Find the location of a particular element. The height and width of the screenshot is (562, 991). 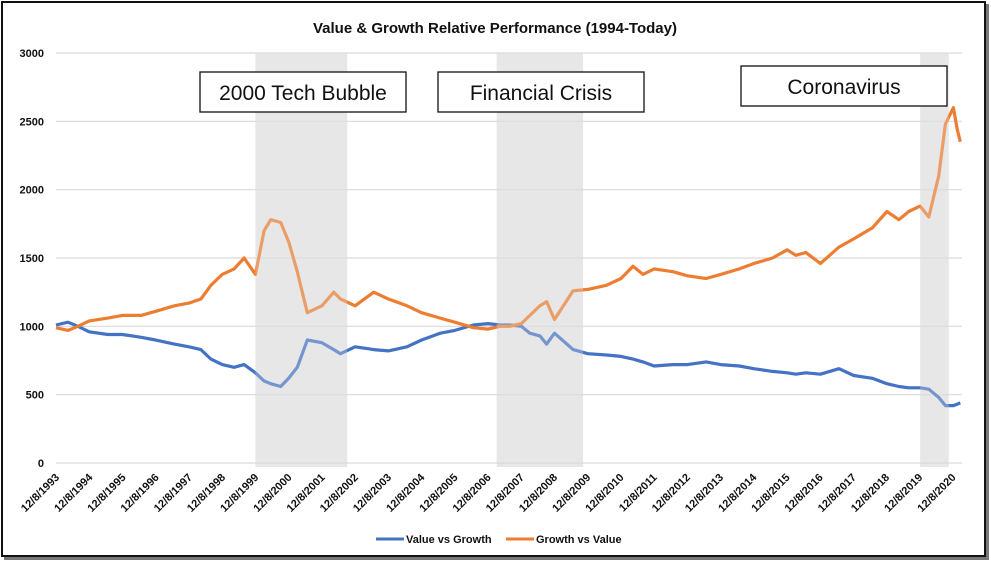

y-tick-label: 2000 is located at coordinates (32, 191).